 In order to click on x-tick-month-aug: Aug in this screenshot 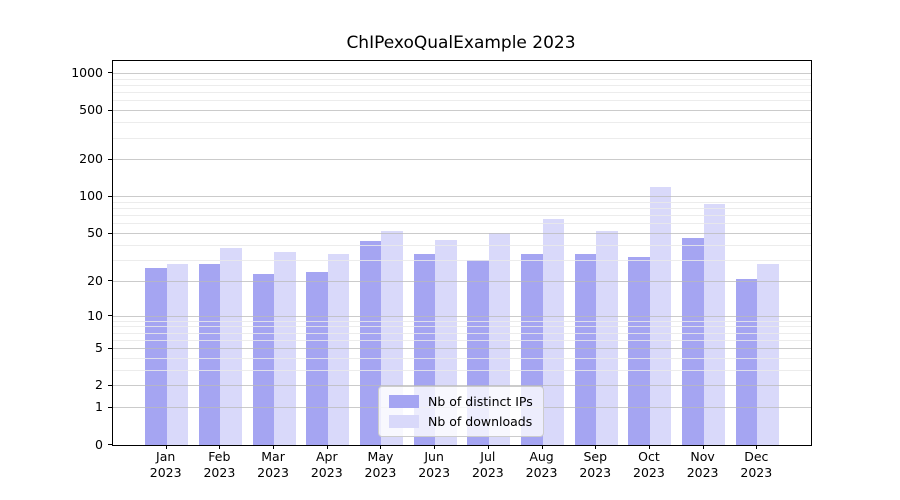, I will do `click(541, 456)`.